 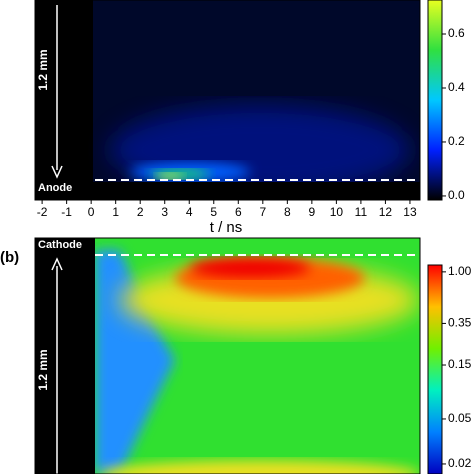 I want to click on x-tick-label: 1, so click(x=115, y=212).